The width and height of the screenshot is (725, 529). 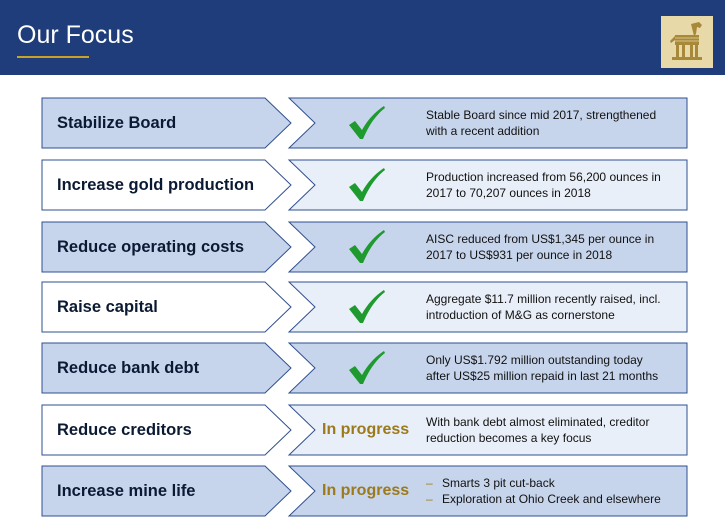 I want to click on title-underline, so click(x=53, y=57).